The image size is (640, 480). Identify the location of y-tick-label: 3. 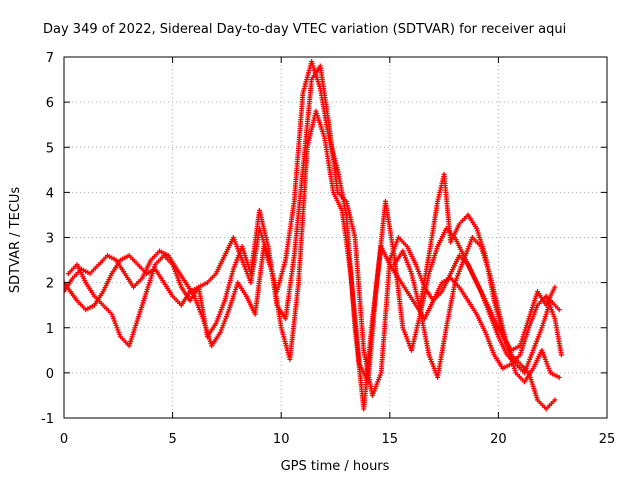
(50, 239).